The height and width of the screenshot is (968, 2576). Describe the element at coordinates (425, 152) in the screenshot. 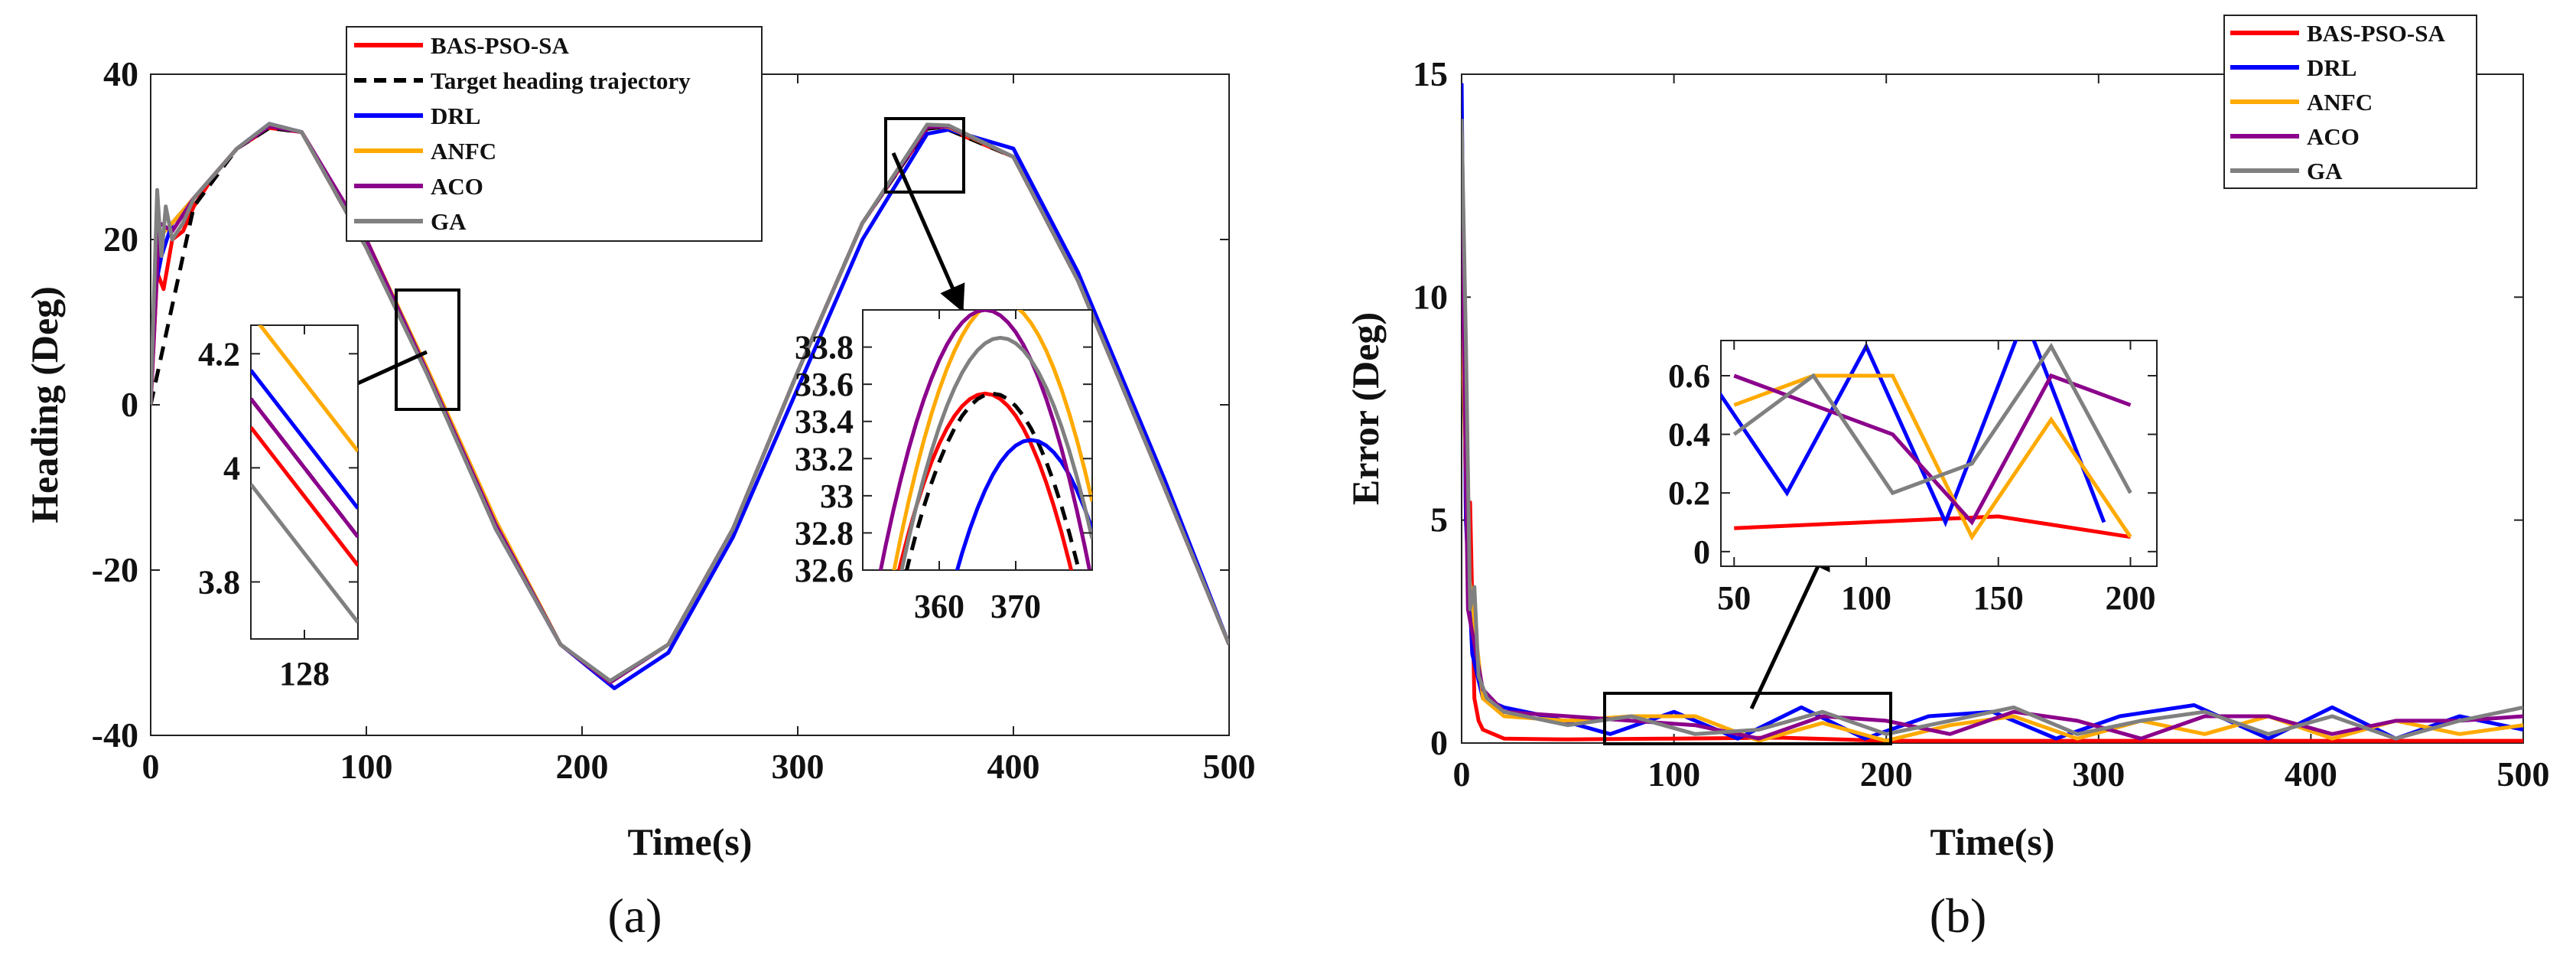

I see `legend-a-item-anfc: ANFC` at that location.